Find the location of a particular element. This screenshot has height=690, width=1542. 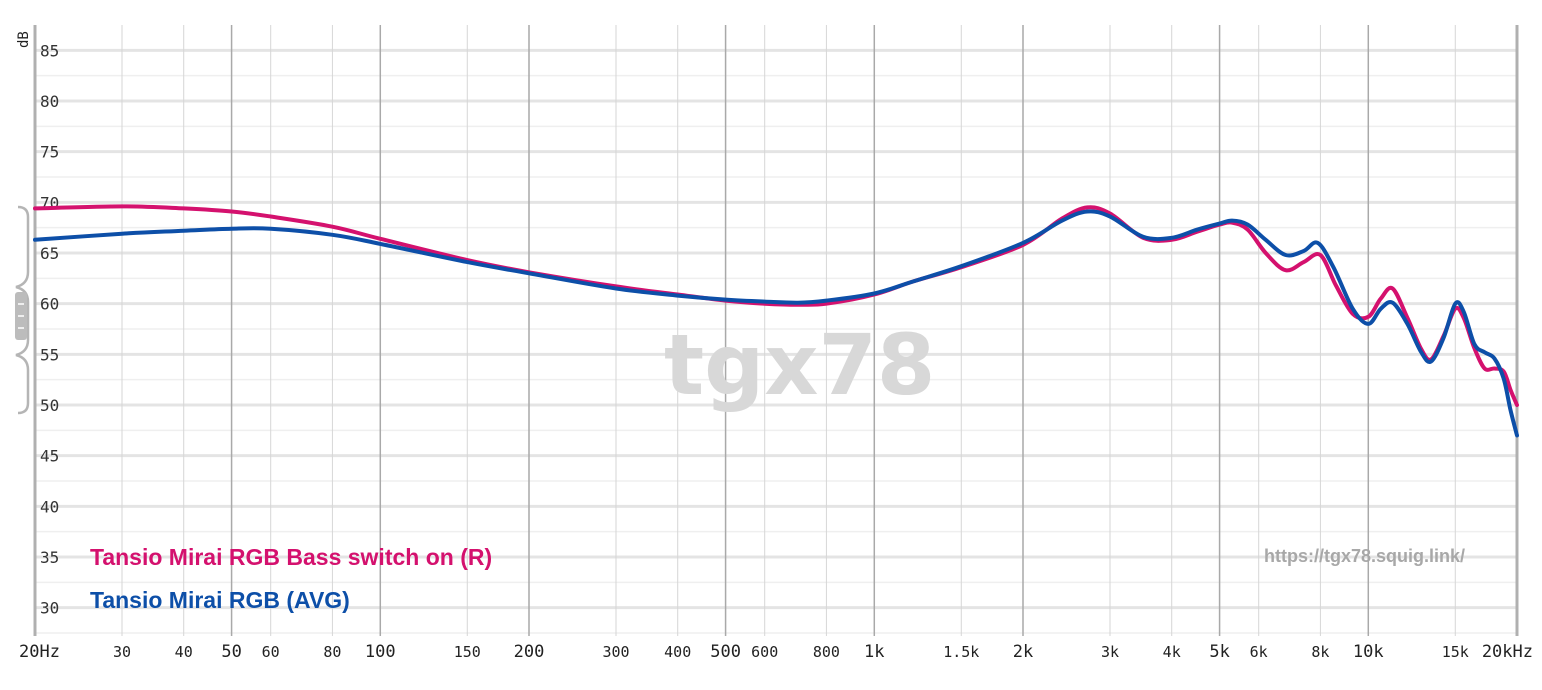

x-tick-label: 100 is located at coordinates (380, 652).